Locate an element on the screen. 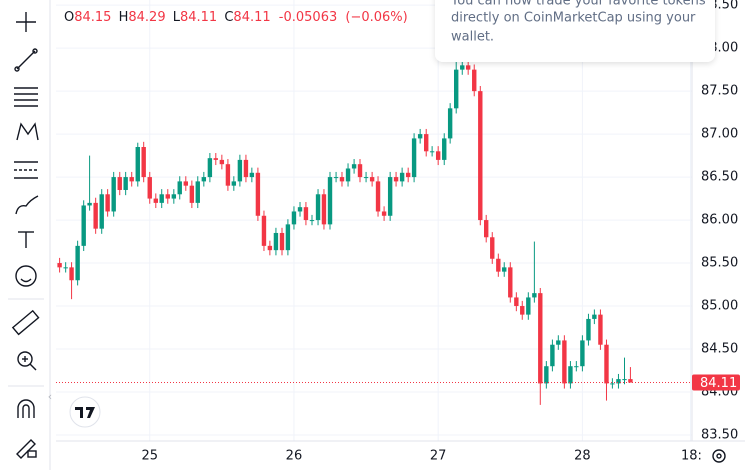  popup-text: directly on CoinMarketCap using your is located at coordinates (573, 18).